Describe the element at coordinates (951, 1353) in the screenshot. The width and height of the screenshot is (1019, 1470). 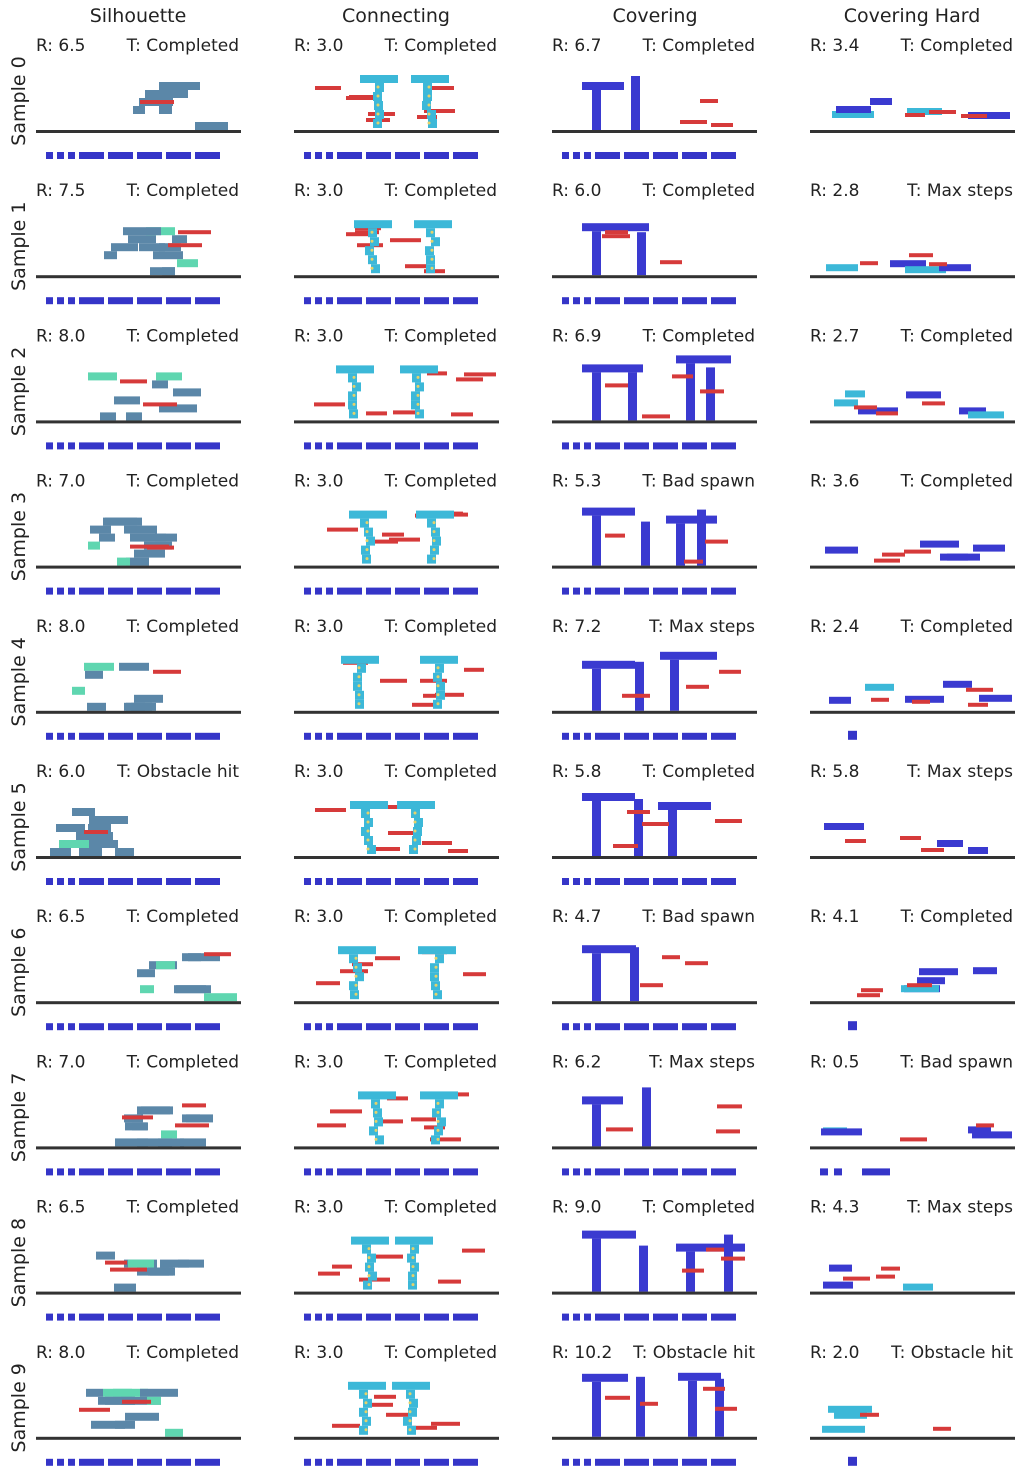
I see `termination-label: T: Obstacle hit` at that location.